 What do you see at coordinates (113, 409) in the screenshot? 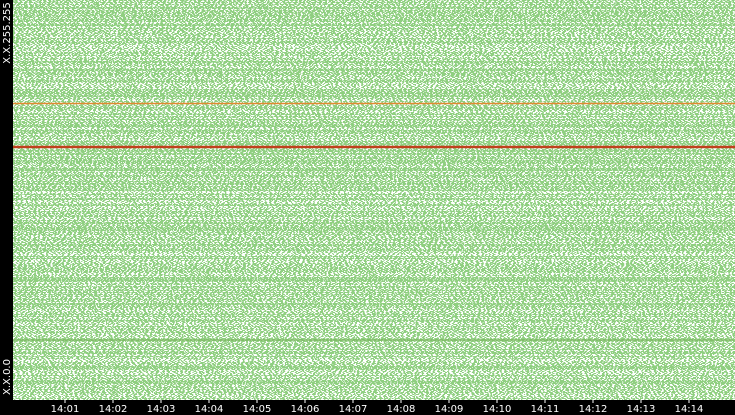
I see `x-tick-label: 14:02` at bounding box center [113, 409].